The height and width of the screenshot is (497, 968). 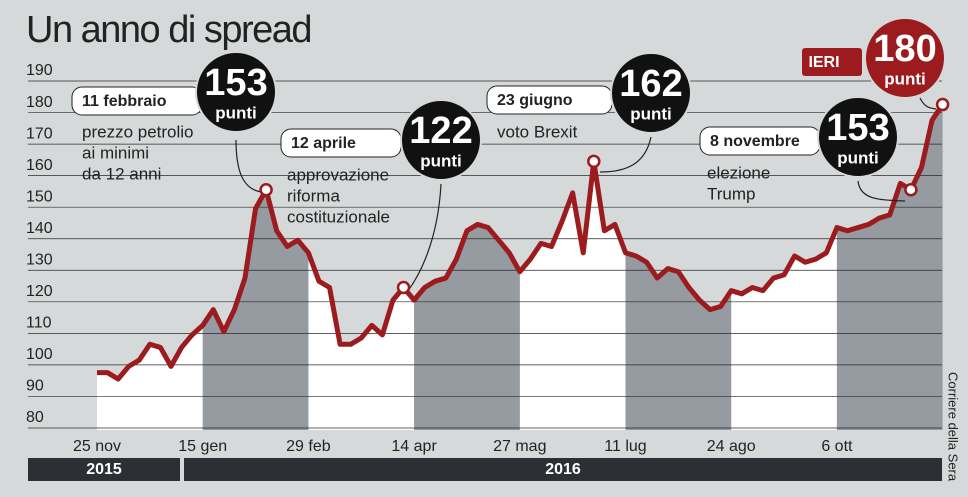 What do you see at coordinates (35, 386) in the screenshot?
I see `y-tick-label: 90` at bounding box center [35, 386].